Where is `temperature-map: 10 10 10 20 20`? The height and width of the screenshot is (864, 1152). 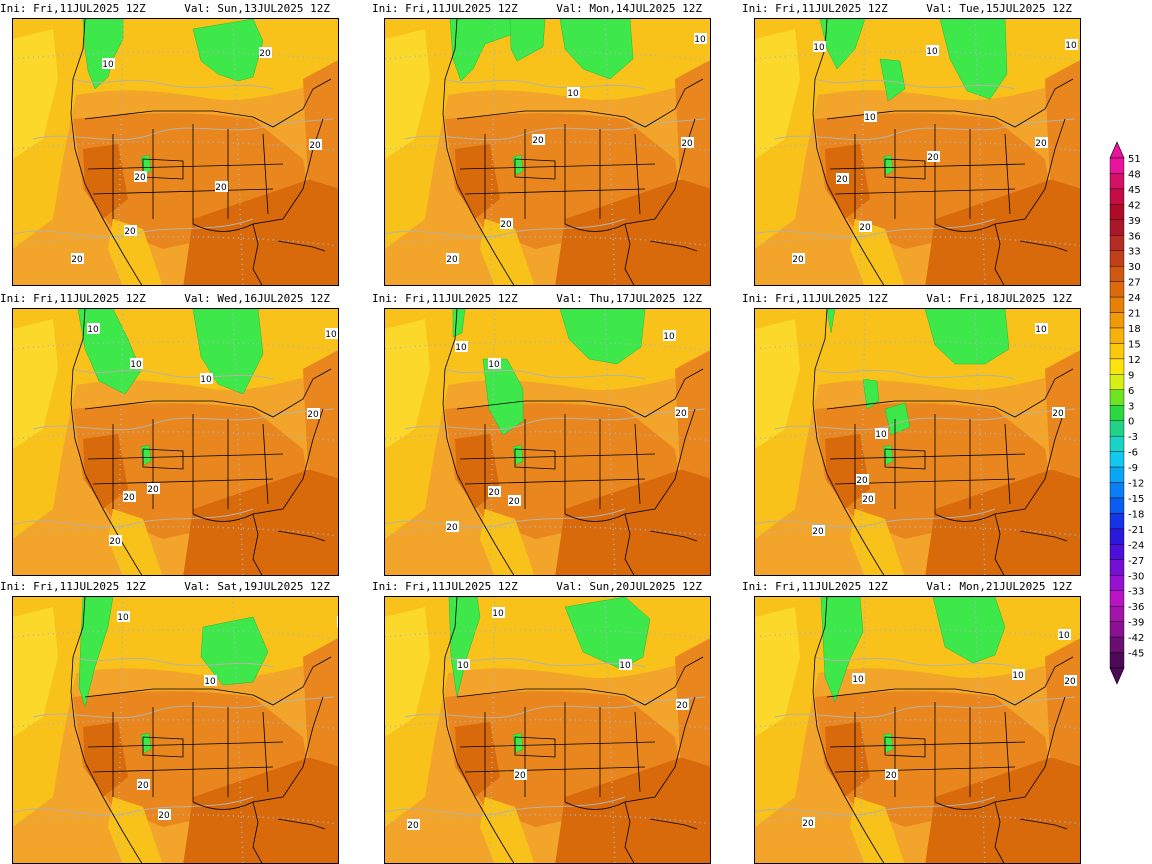 temperature-map: 10 10 10 20 20 is located at coordinates (175, 730).